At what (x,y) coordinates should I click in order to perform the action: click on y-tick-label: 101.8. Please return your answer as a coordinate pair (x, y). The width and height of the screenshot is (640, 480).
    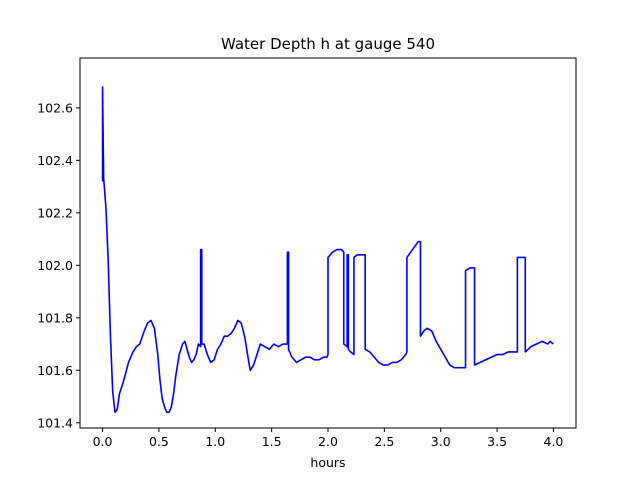
    Looking at the image, I should click on (55, 317).